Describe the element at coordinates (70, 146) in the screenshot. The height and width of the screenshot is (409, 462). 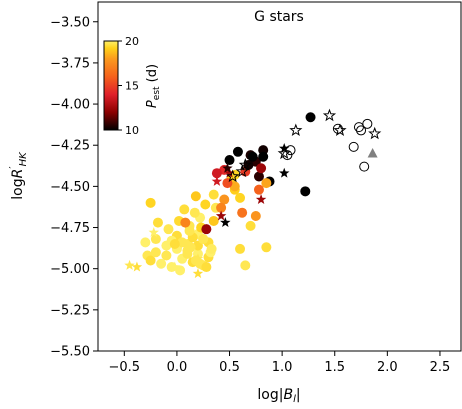
I see `y-tick-label: −4.25` at that location.